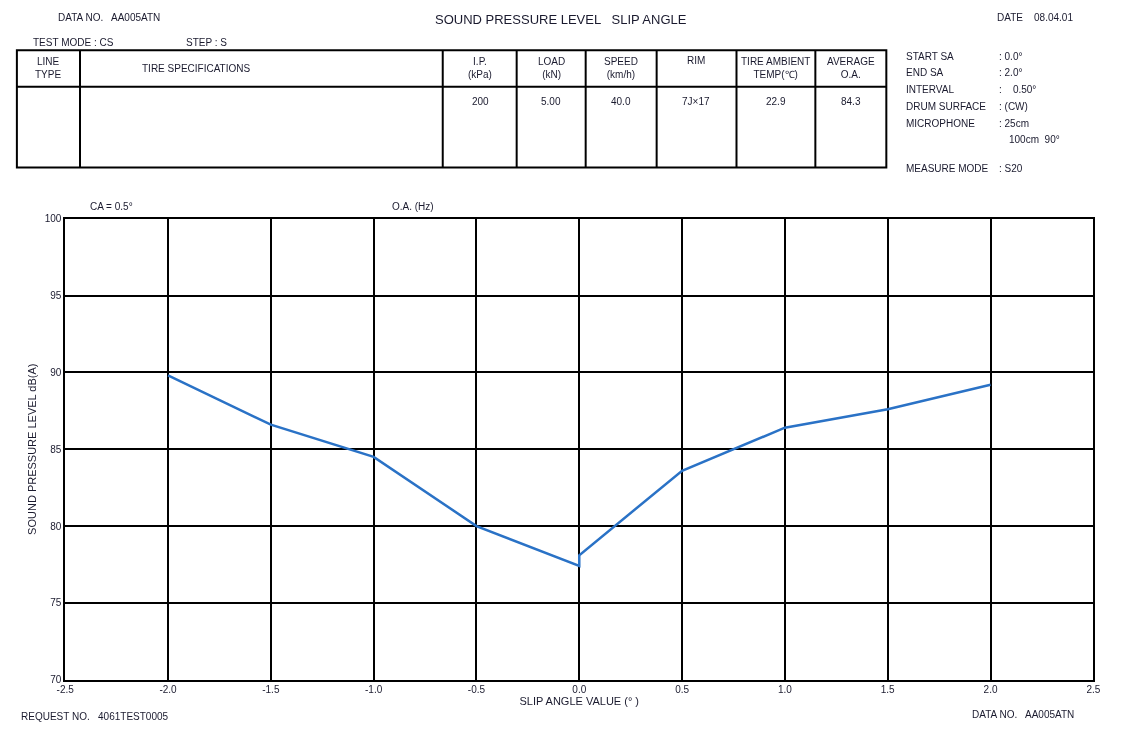  I want to click on x-tick-label: 2.0, so click(990, 690).